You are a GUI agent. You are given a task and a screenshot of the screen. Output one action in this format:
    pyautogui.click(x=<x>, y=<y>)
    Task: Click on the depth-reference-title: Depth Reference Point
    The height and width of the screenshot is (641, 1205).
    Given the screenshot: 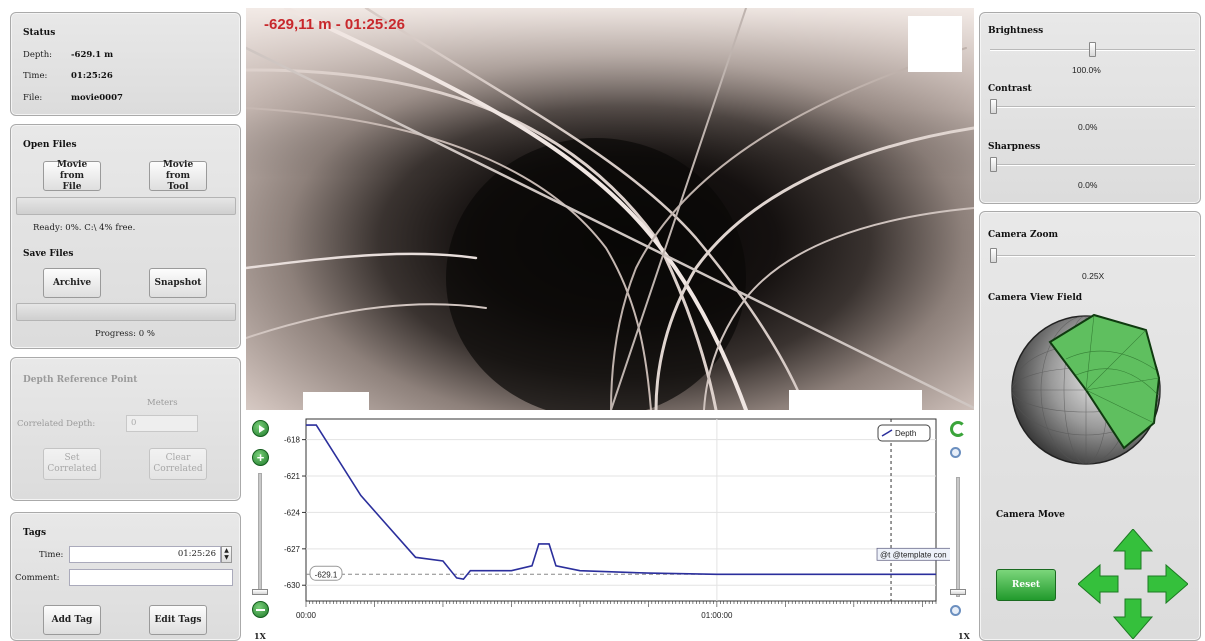 What is the action you would take?
    pyautogui.click(x=80, y=380)
    